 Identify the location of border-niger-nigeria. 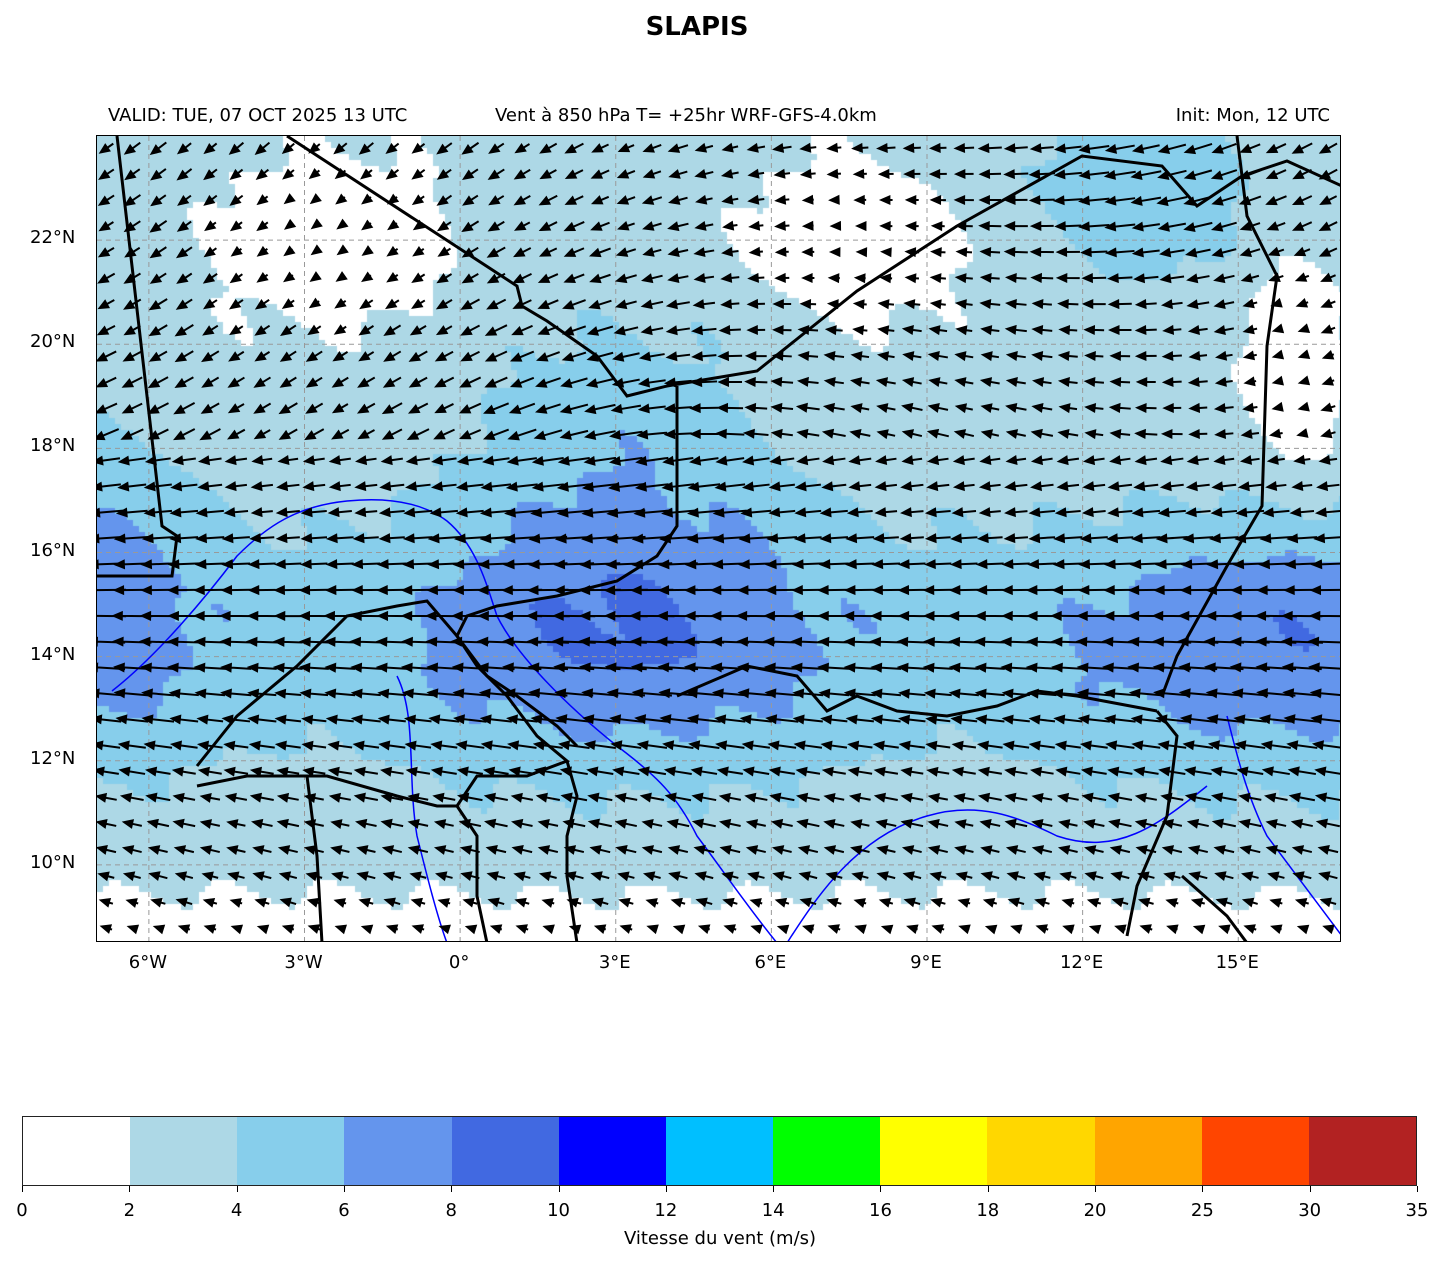
(917, 691).